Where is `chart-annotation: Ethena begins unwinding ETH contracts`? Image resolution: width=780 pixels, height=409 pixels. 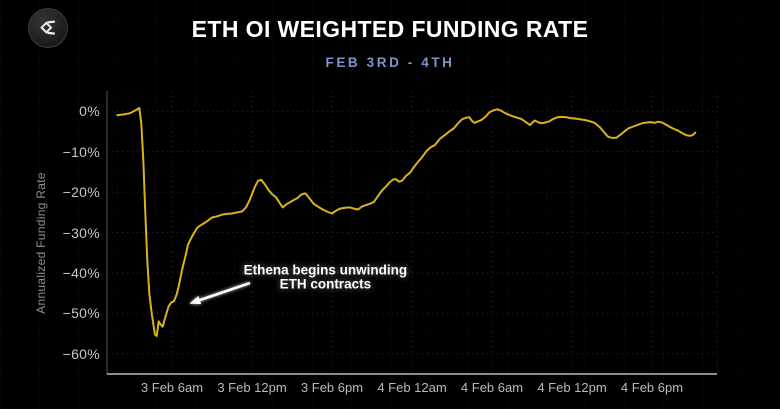
chart-annotation: Ethena begins unwinding ETH contracts is located at coordinates (326, 277).